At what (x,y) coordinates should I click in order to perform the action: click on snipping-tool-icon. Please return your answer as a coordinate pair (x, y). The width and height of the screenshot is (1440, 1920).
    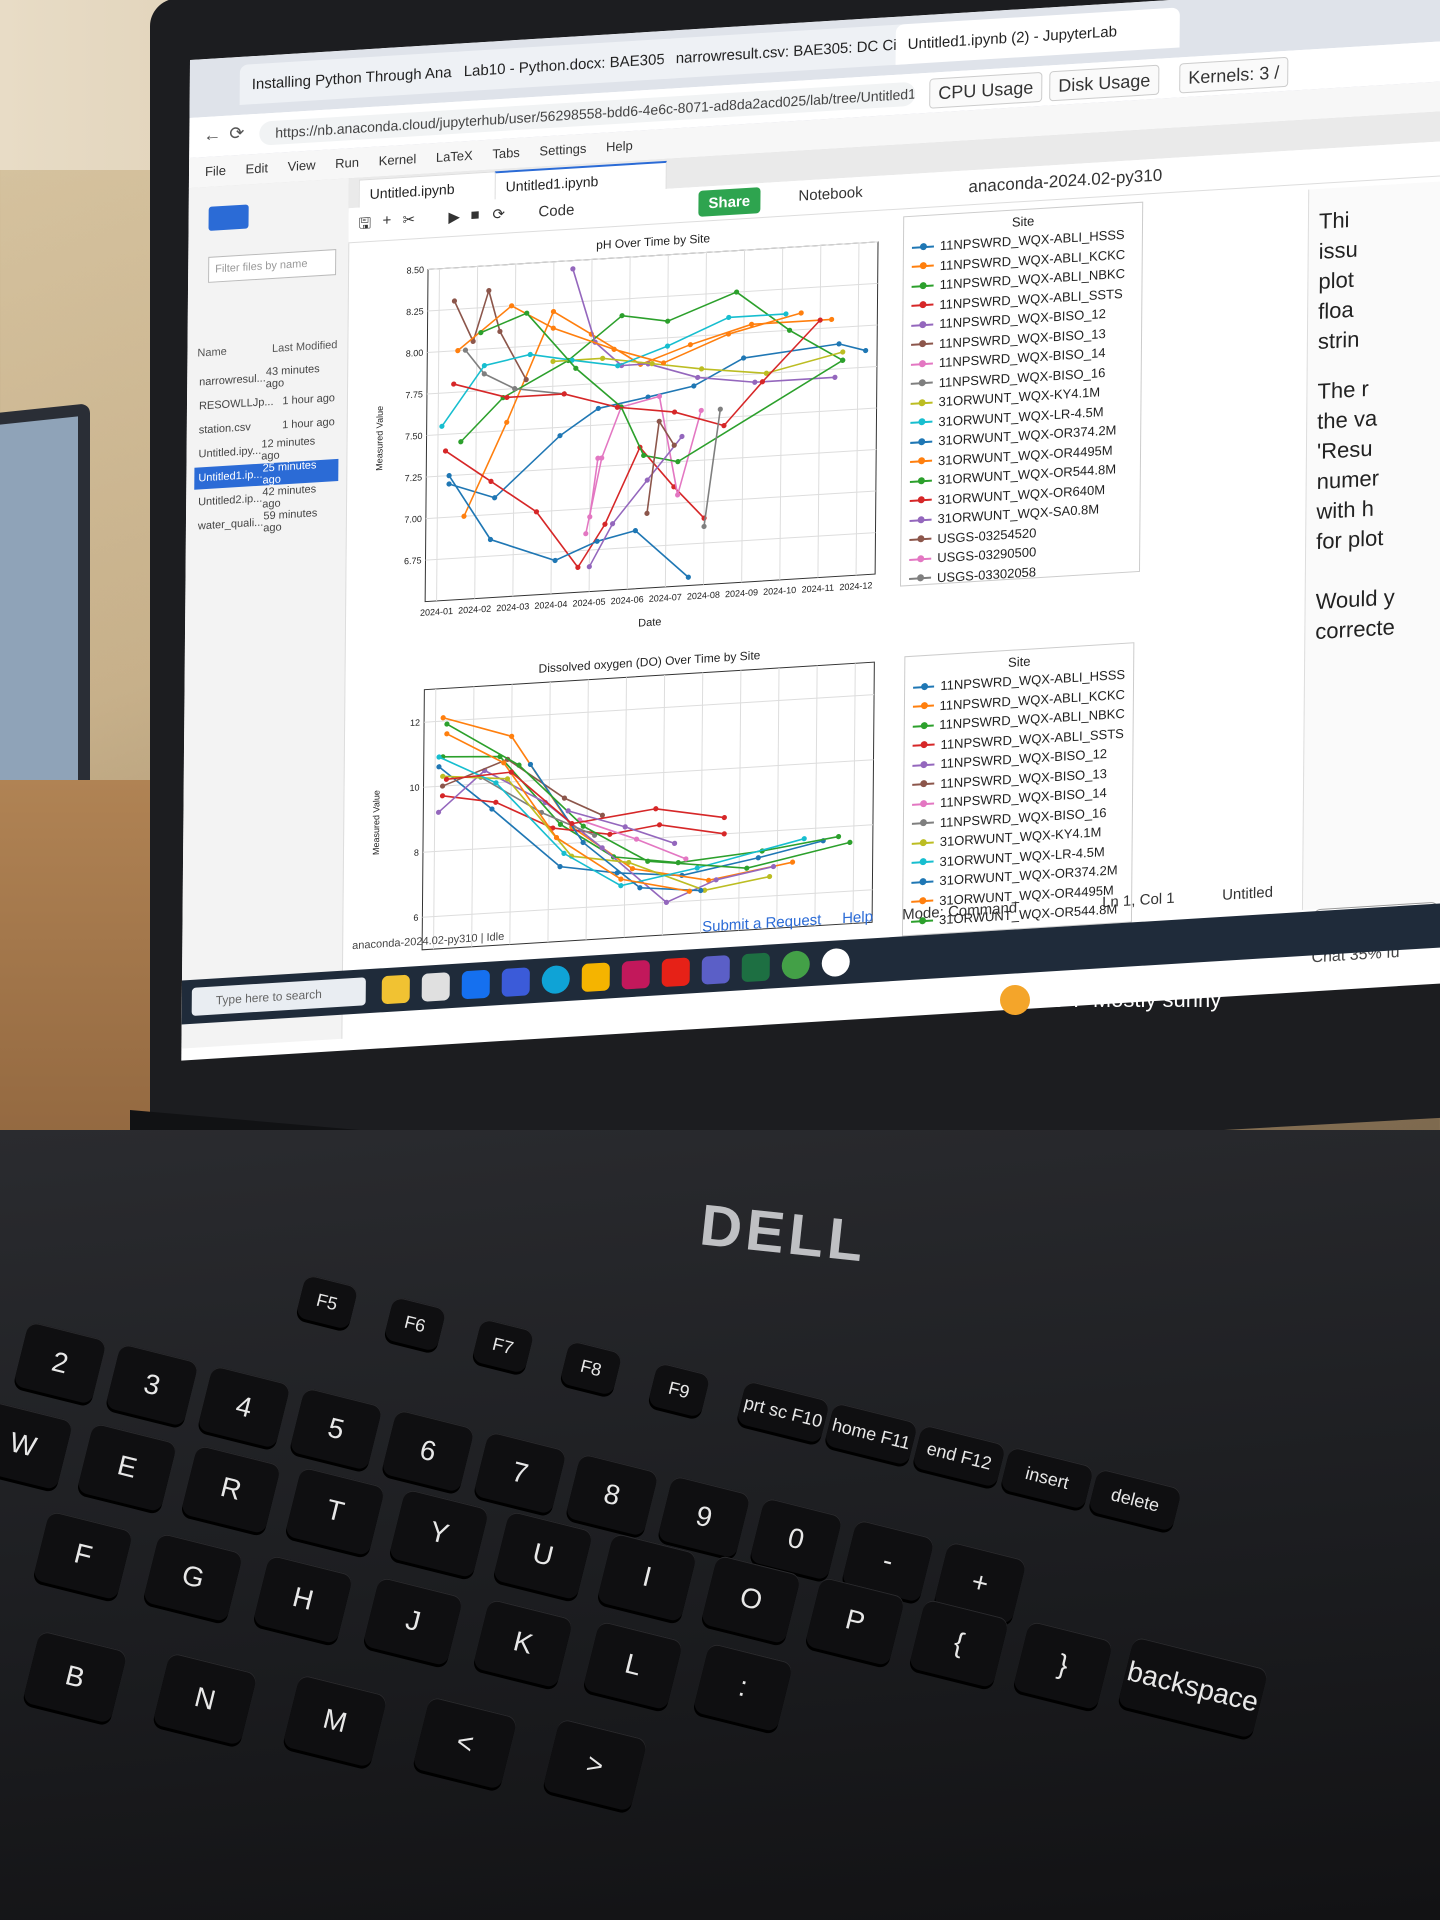
    Looking at the image, I should click on (835, 962).